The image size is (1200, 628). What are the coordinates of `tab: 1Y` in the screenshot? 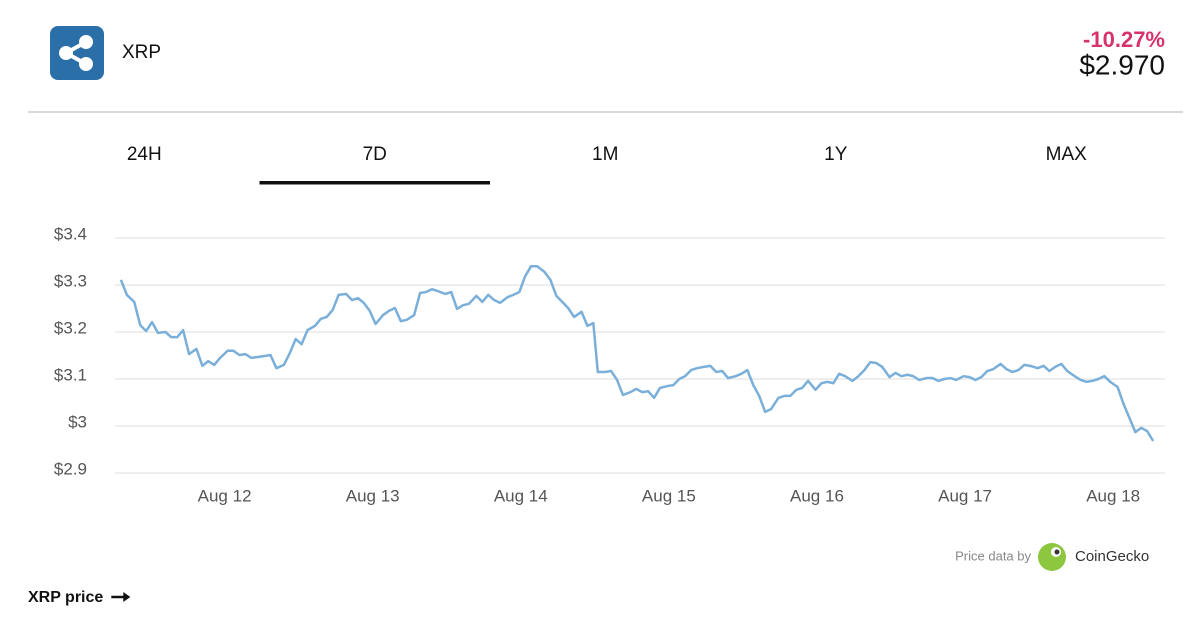 It's located at (836, 154).